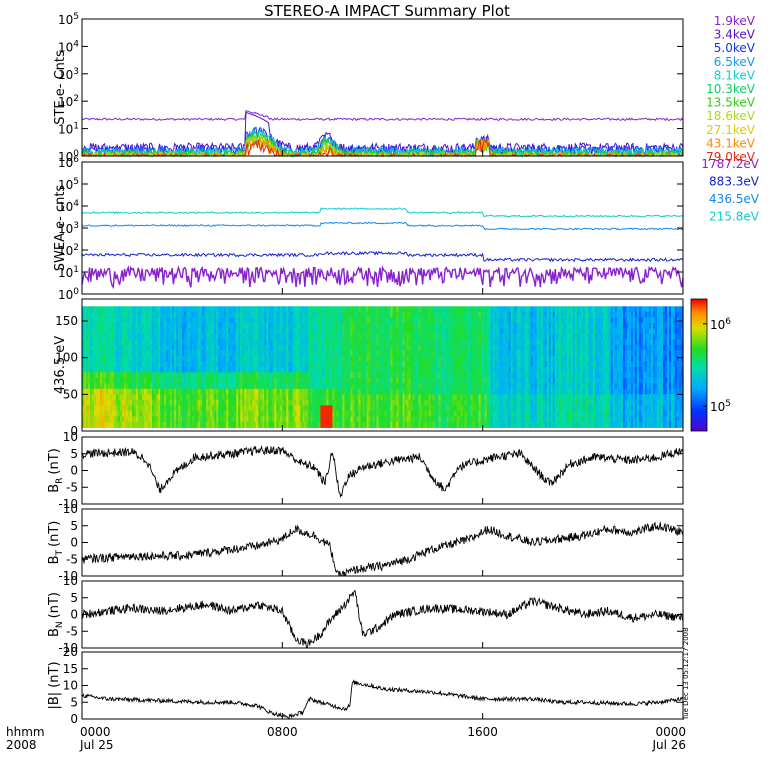  Describe the element at coordinates (735, 35) in the screenshot. I see `ste-legend-item: 3.4keV` at that location.